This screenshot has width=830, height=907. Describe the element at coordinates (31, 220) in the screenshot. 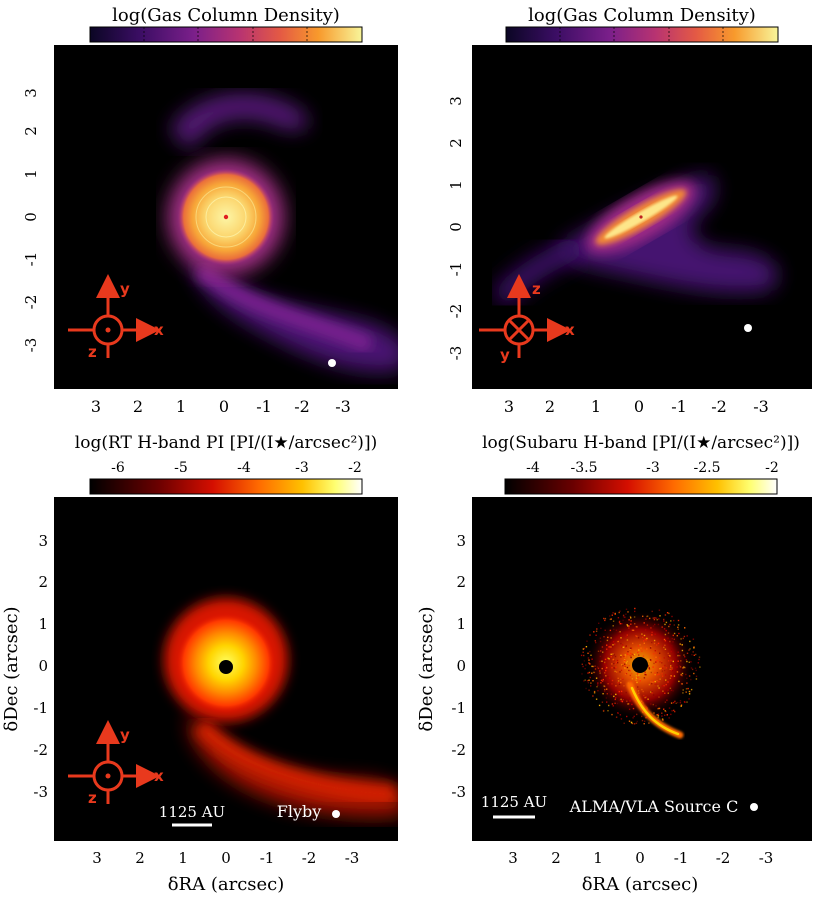

I see `yticks-tl: 3 2 1 0 -1 -2 -3` at that location.